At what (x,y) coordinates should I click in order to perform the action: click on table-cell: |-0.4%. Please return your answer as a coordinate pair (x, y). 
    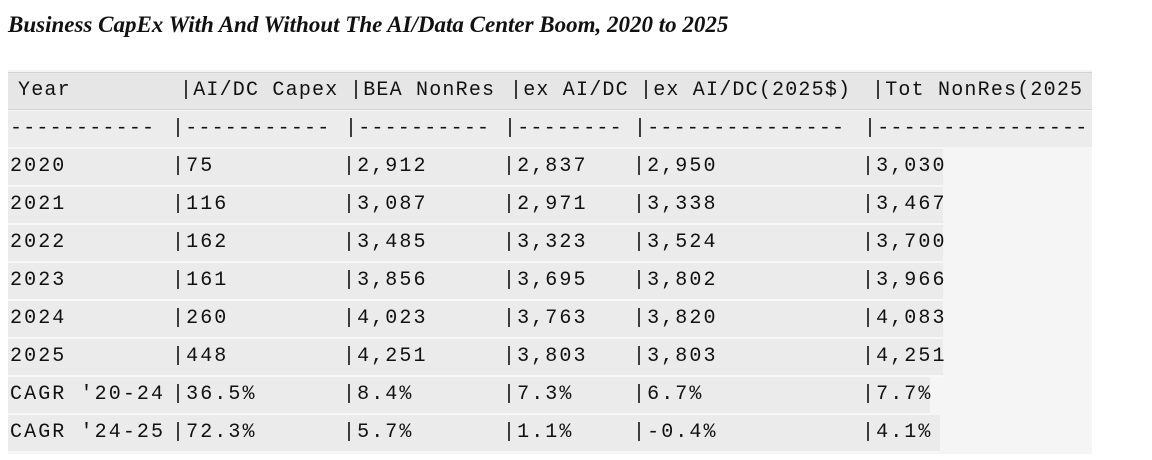
    Looking at the image, I should click on (675, 432).